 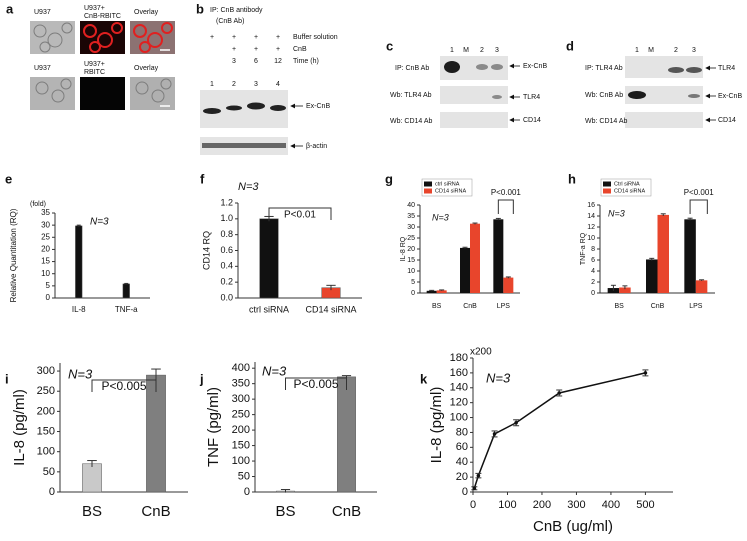 What do you see at coordinates (730, 96) in the screenshot?
I see `band-label: Ex-CnB` at bounding box center [730, 96].